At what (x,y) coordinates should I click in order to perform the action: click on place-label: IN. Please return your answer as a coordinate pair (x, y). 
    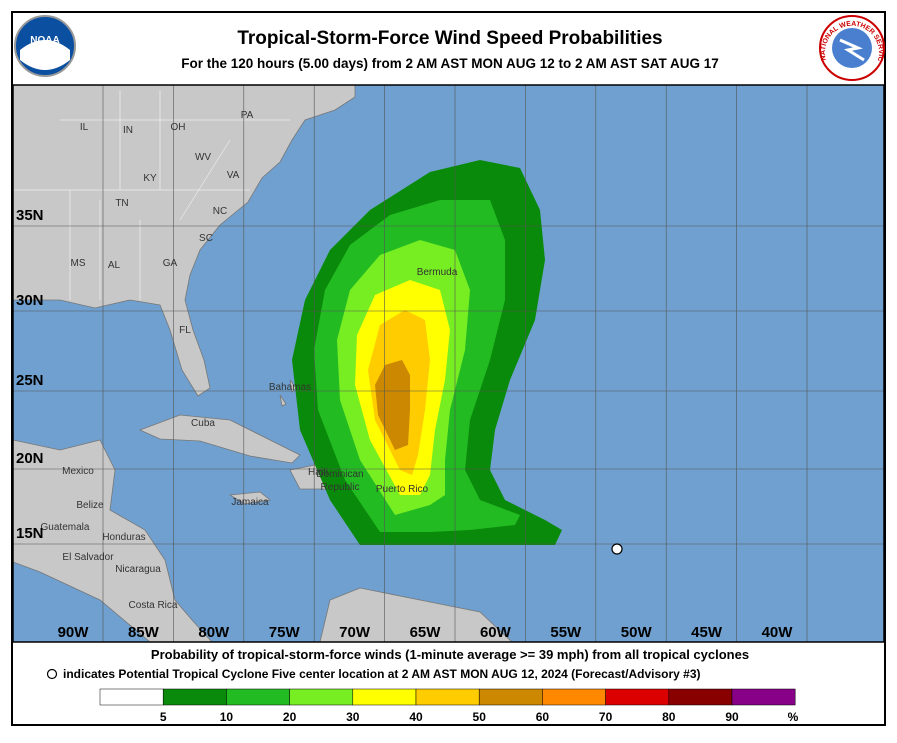
    Looking at the image, I should click on (128, 130).